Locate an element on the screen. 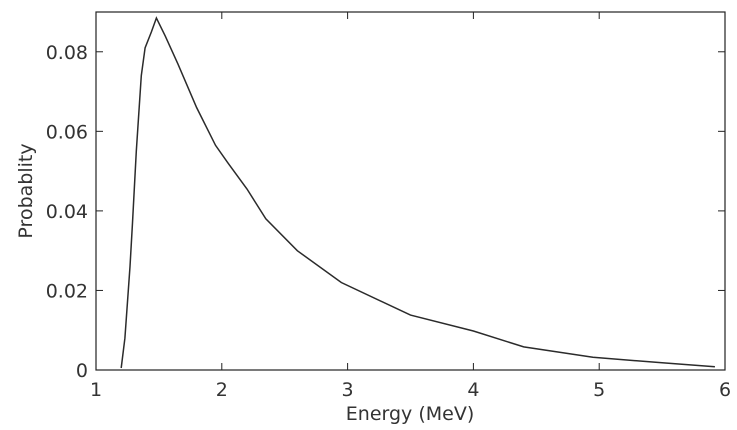 Image resolution: width=737 pixels, height=430 pixels. x-tick-label: 5 is located at coordinates (599, 390).